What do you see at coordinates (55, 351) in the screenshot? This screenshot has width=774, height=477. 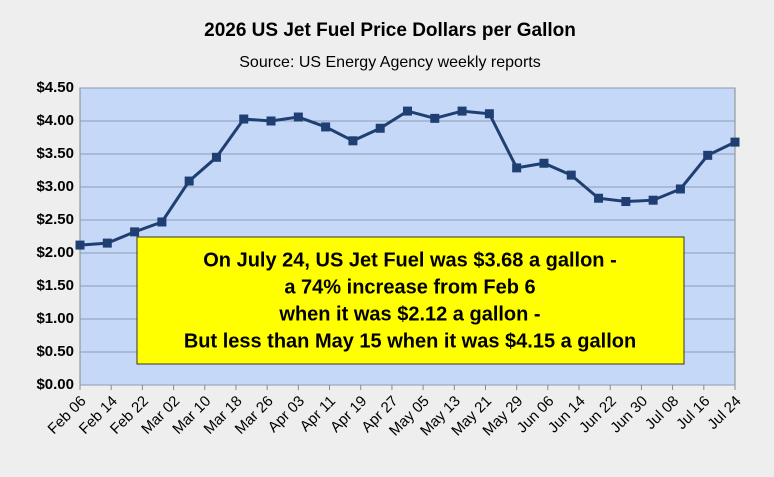 I see `y-tick-label: $0.50` at bounding box center [55, 351].